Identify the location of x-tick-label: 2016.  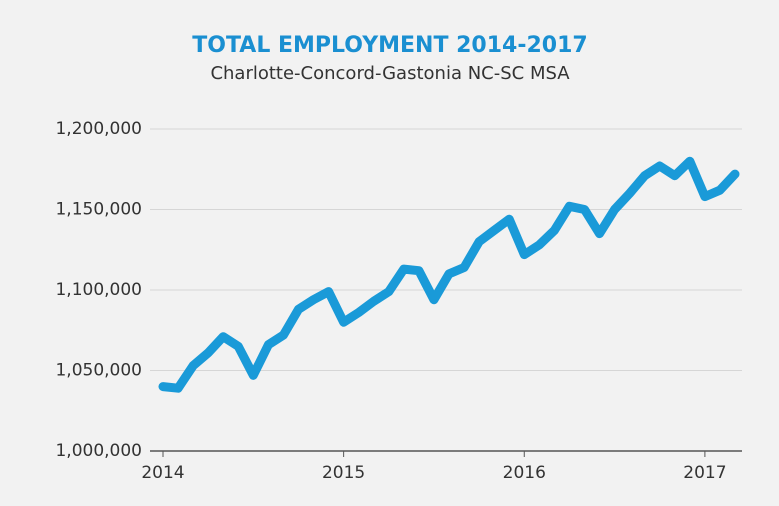
(524, 473).